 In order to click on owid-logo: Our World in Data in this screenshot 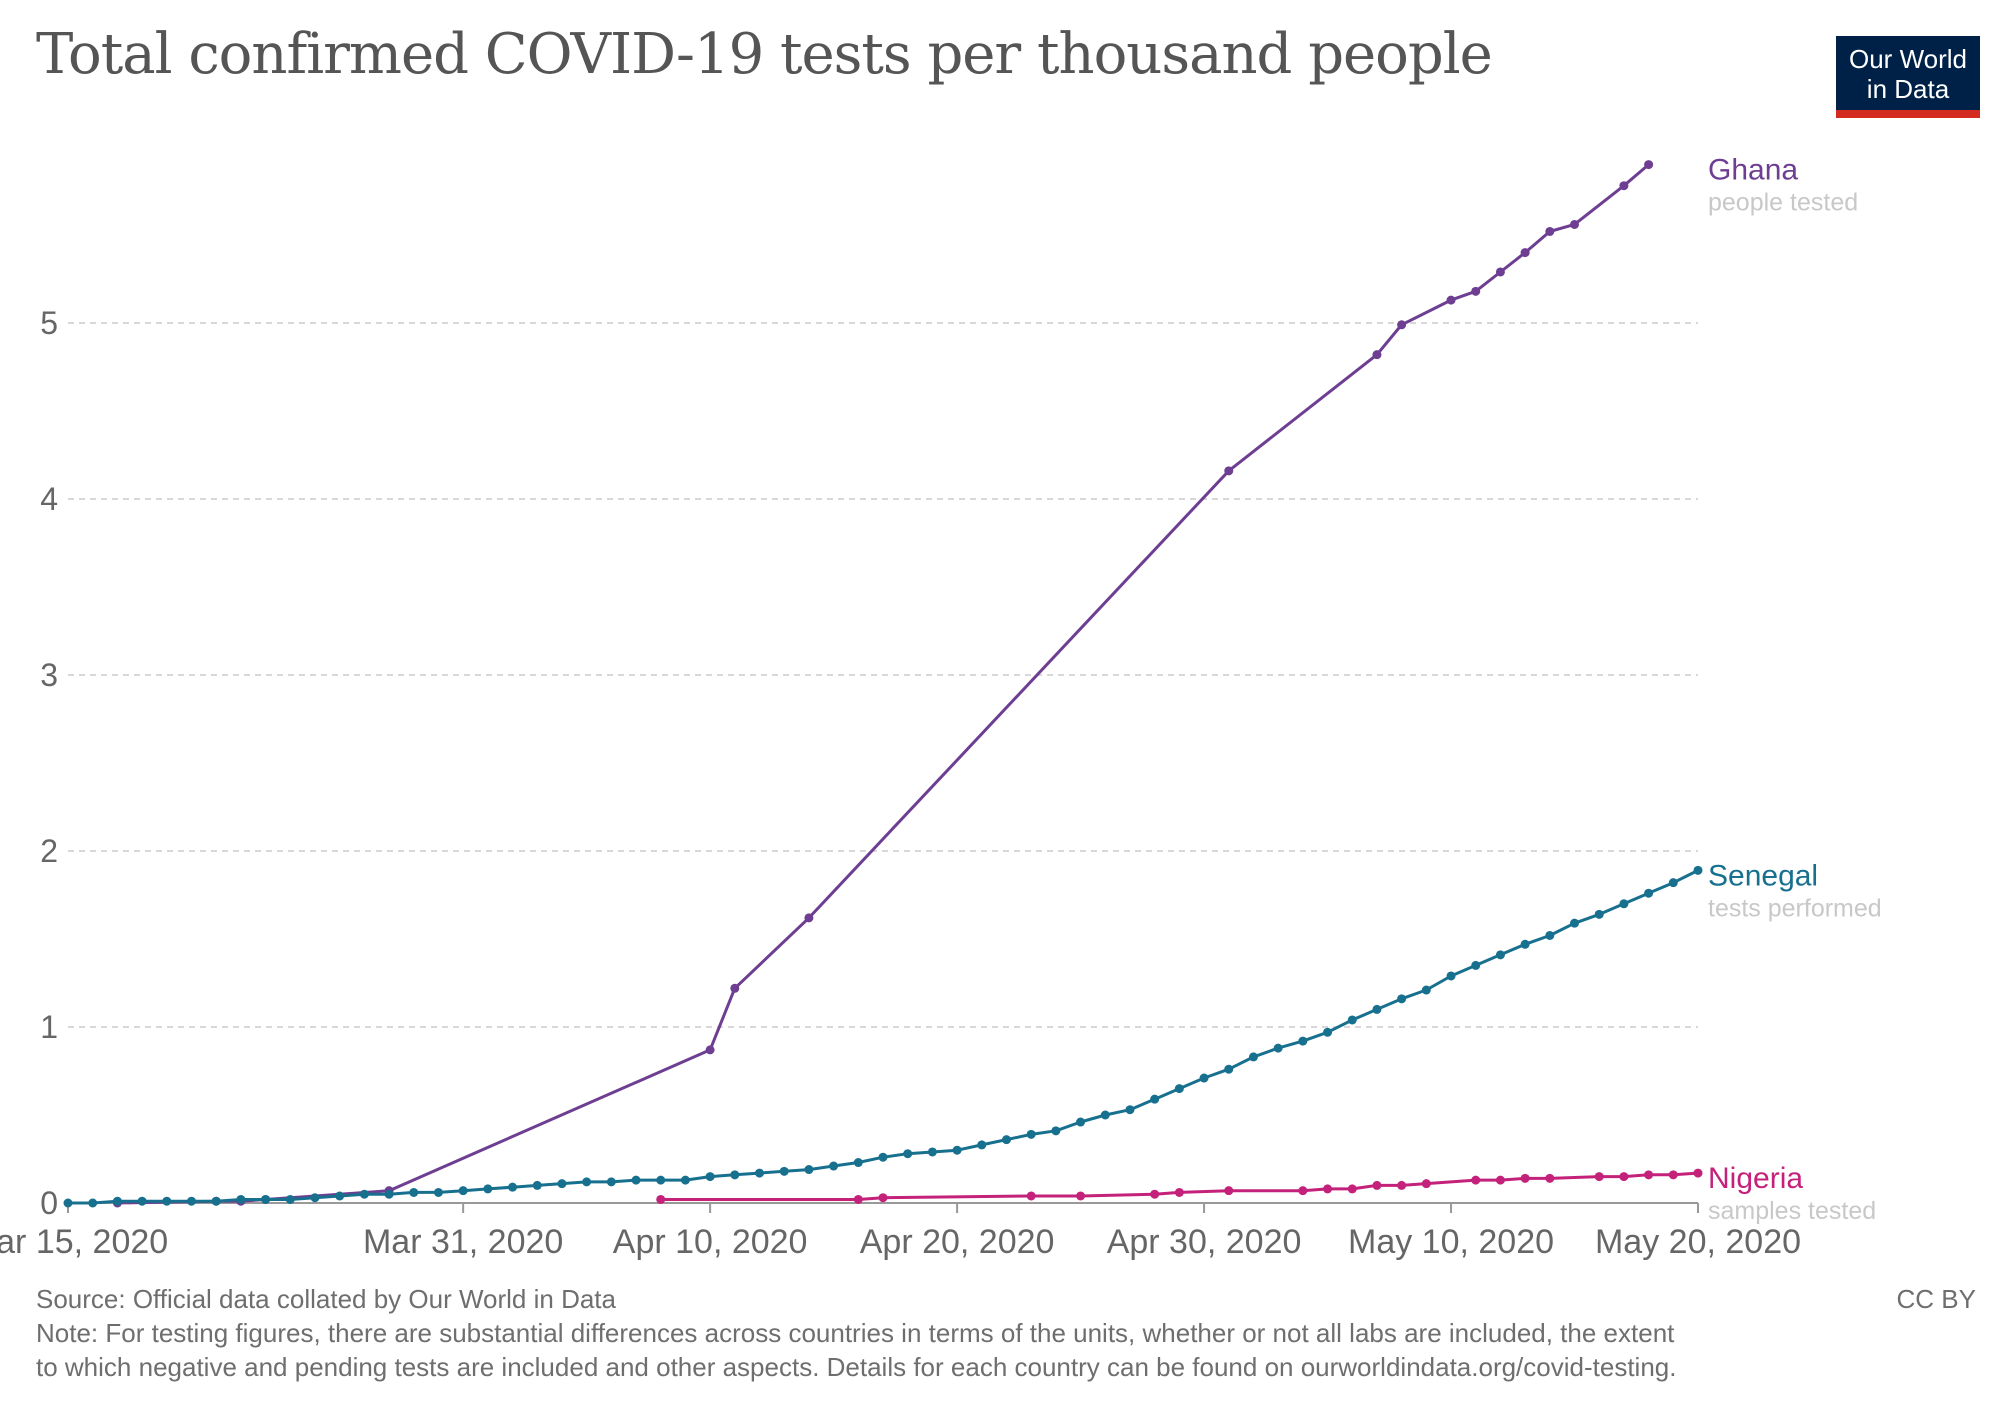, I will do `click(1908, 77)`.